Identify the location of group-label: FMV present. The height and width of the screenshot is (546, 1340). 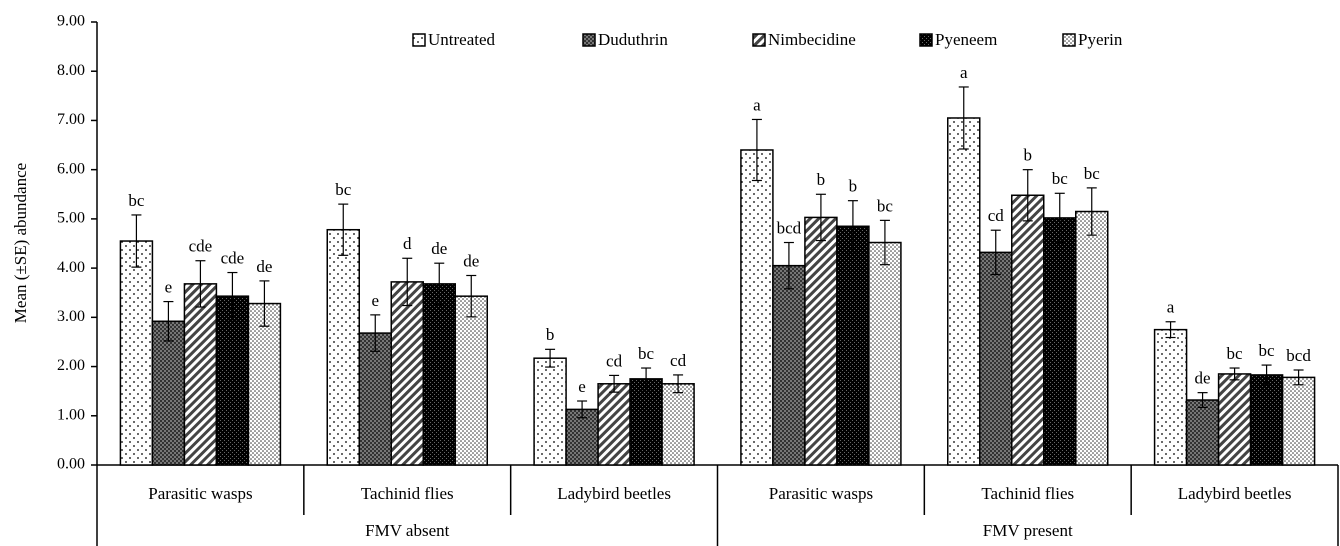
(1028, 530).